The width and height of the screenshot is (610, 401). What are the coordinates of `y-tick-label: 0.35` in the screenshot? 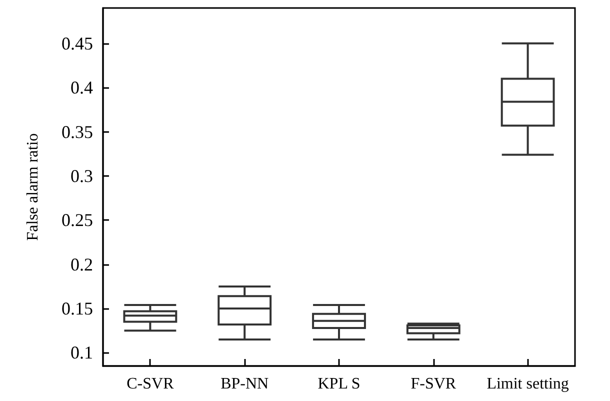 It's located at (77, 132).